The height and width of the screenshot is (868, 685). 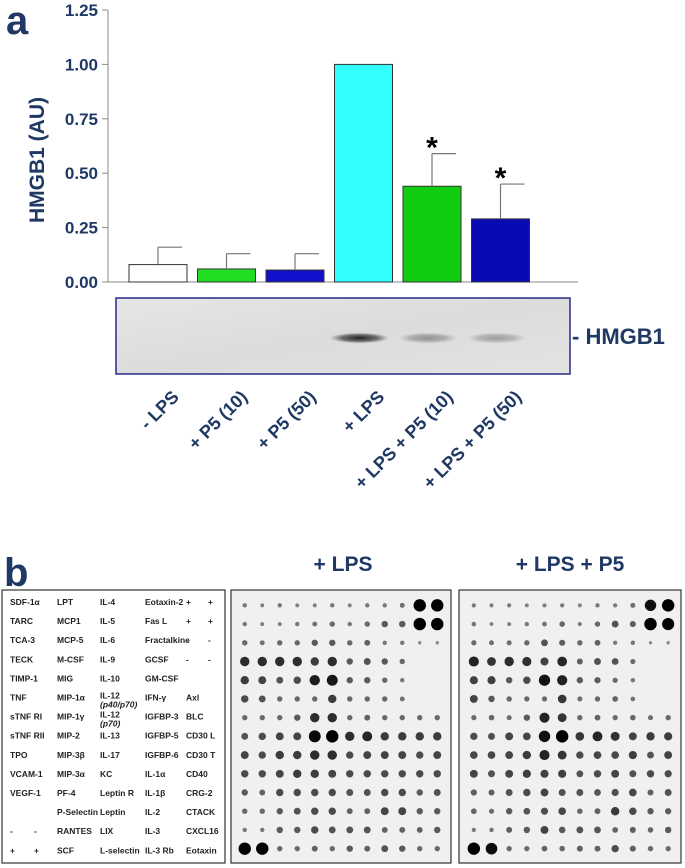 What do you see at coordinates (81, 119) in the screenshot?
I see `y-tick-label: 0.75` at bounding box center [81, 119].